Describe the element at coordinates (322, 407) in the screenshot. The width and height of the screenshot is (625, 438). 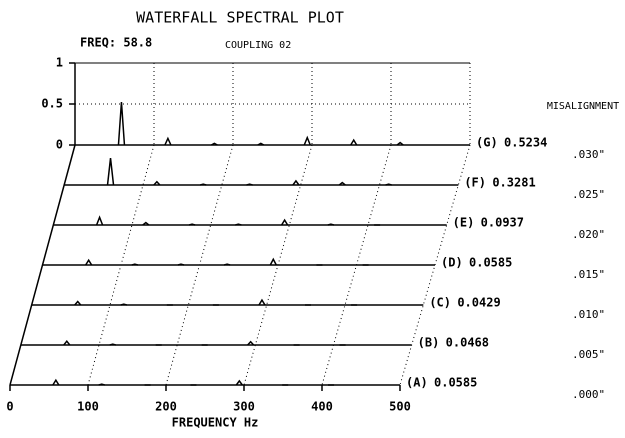
I see `x-tick-label: 400` at that location.